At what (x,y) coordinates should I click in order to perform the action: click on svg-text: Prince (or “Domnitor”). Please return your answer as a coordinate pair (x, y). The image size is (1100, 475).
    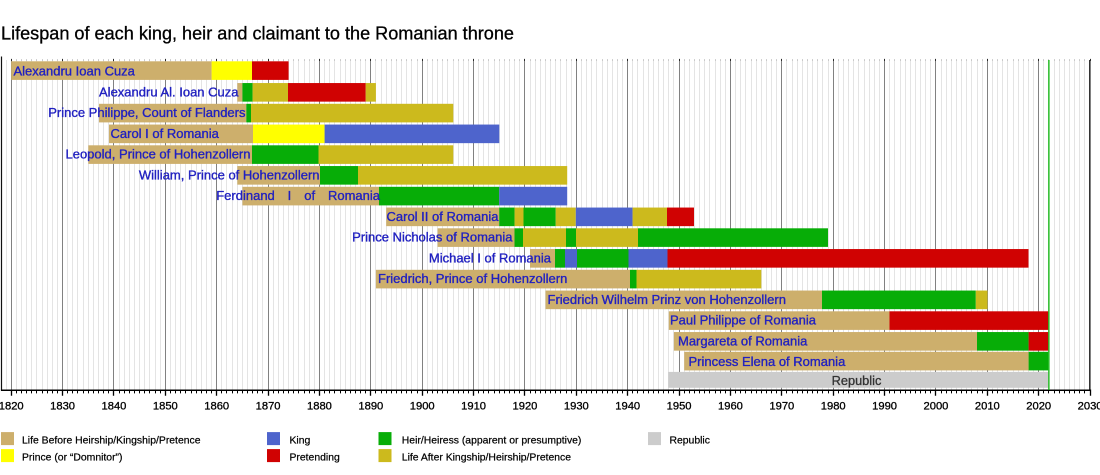
    Looking at the image, I should click on (72, 457).